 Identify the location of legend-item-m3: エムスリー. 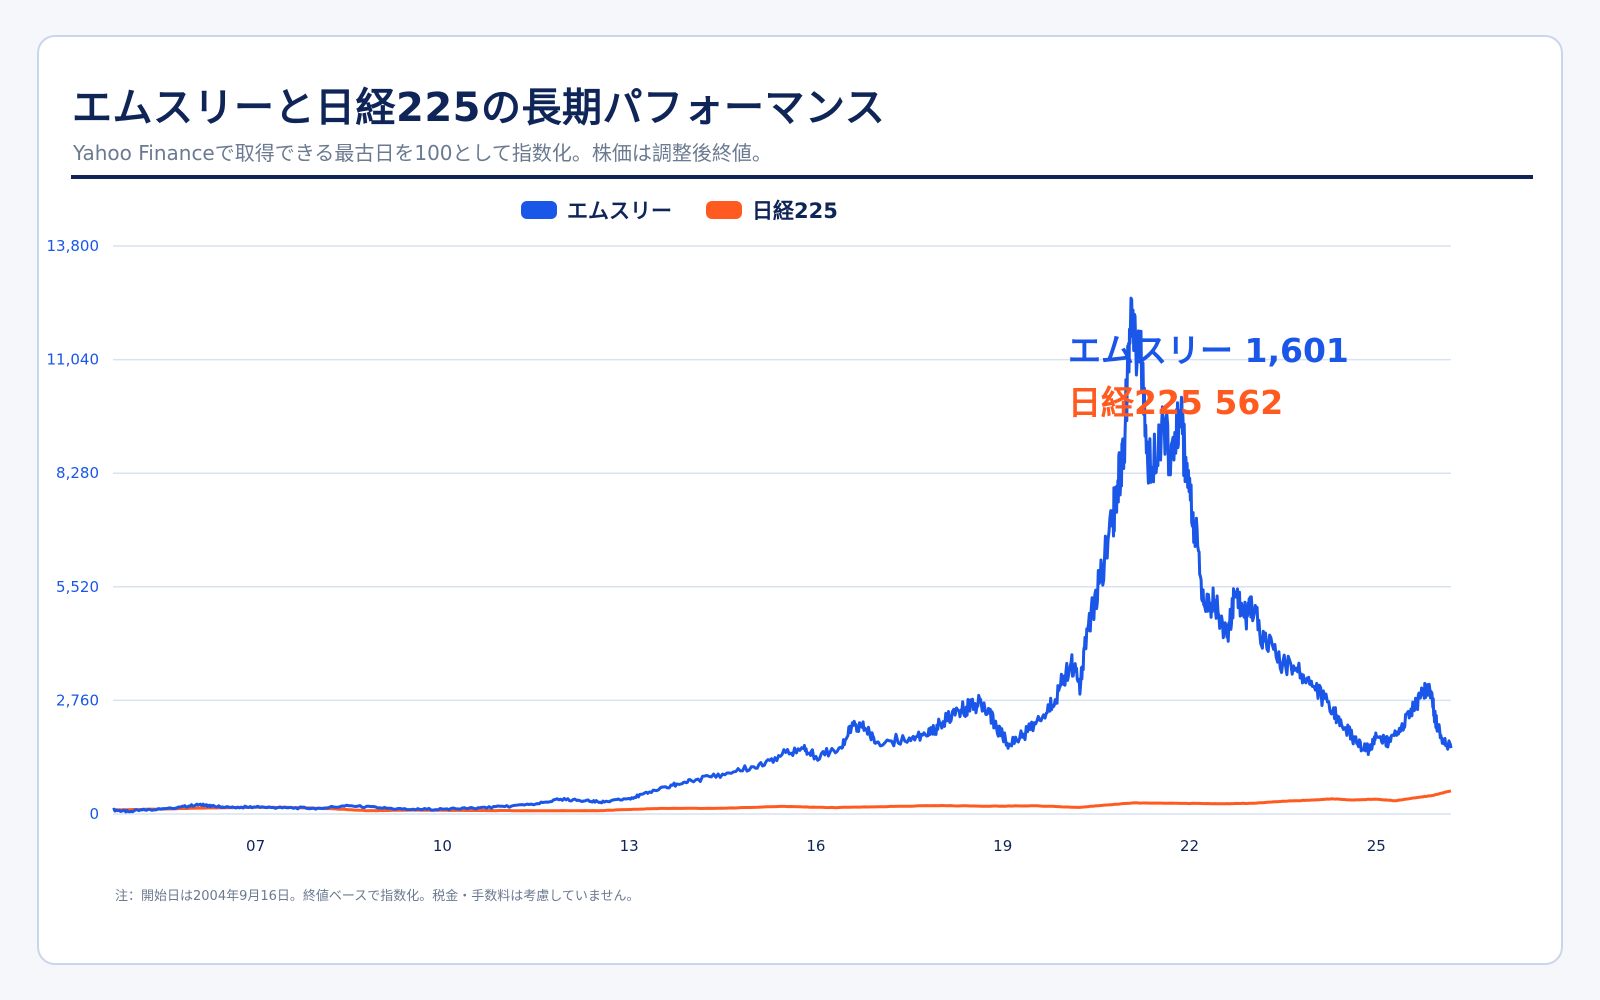
(596, 210).